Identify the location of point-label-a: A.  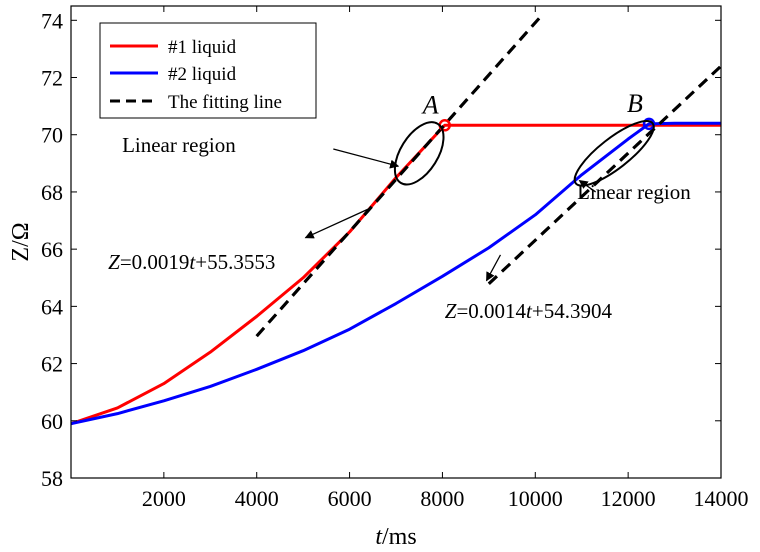
(430, 104).